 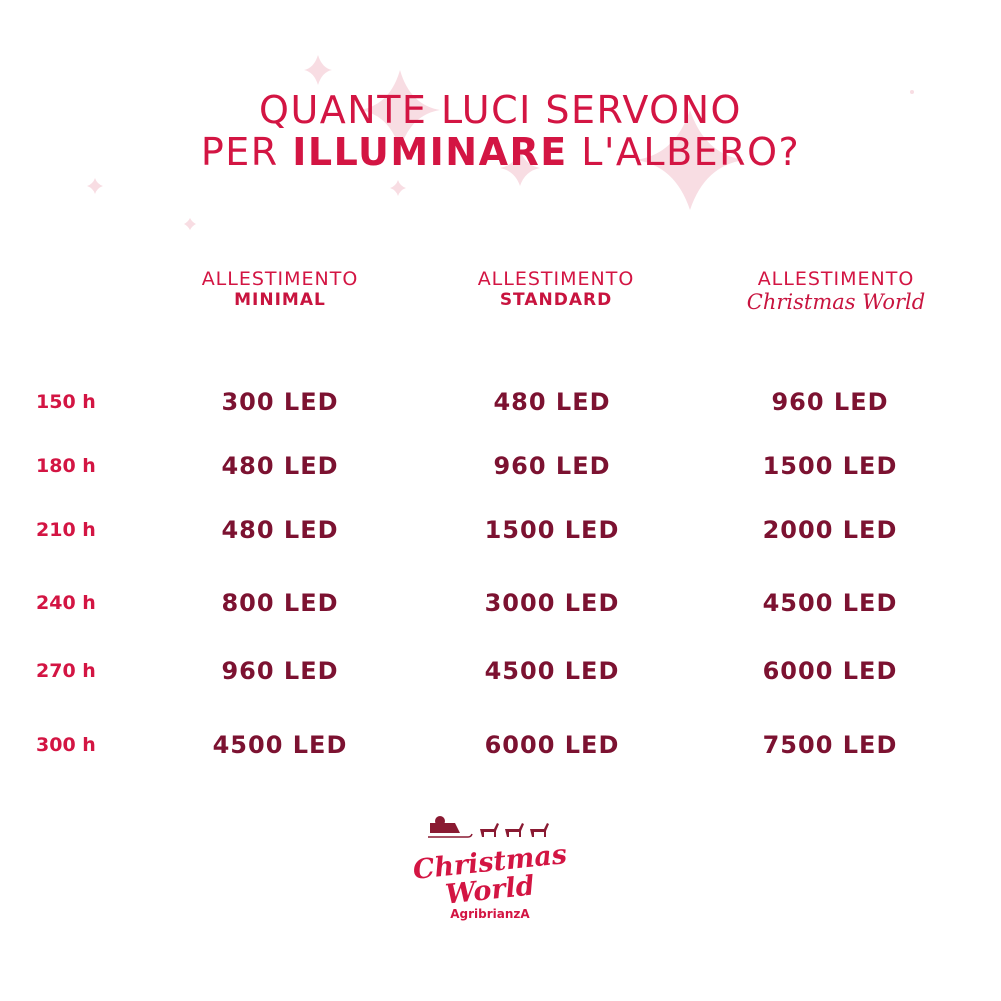 What do you see at coordinates (556, 300) in the screenshot?
I see `column-header-line2: STANDARD` at bounding box center [556, 300].